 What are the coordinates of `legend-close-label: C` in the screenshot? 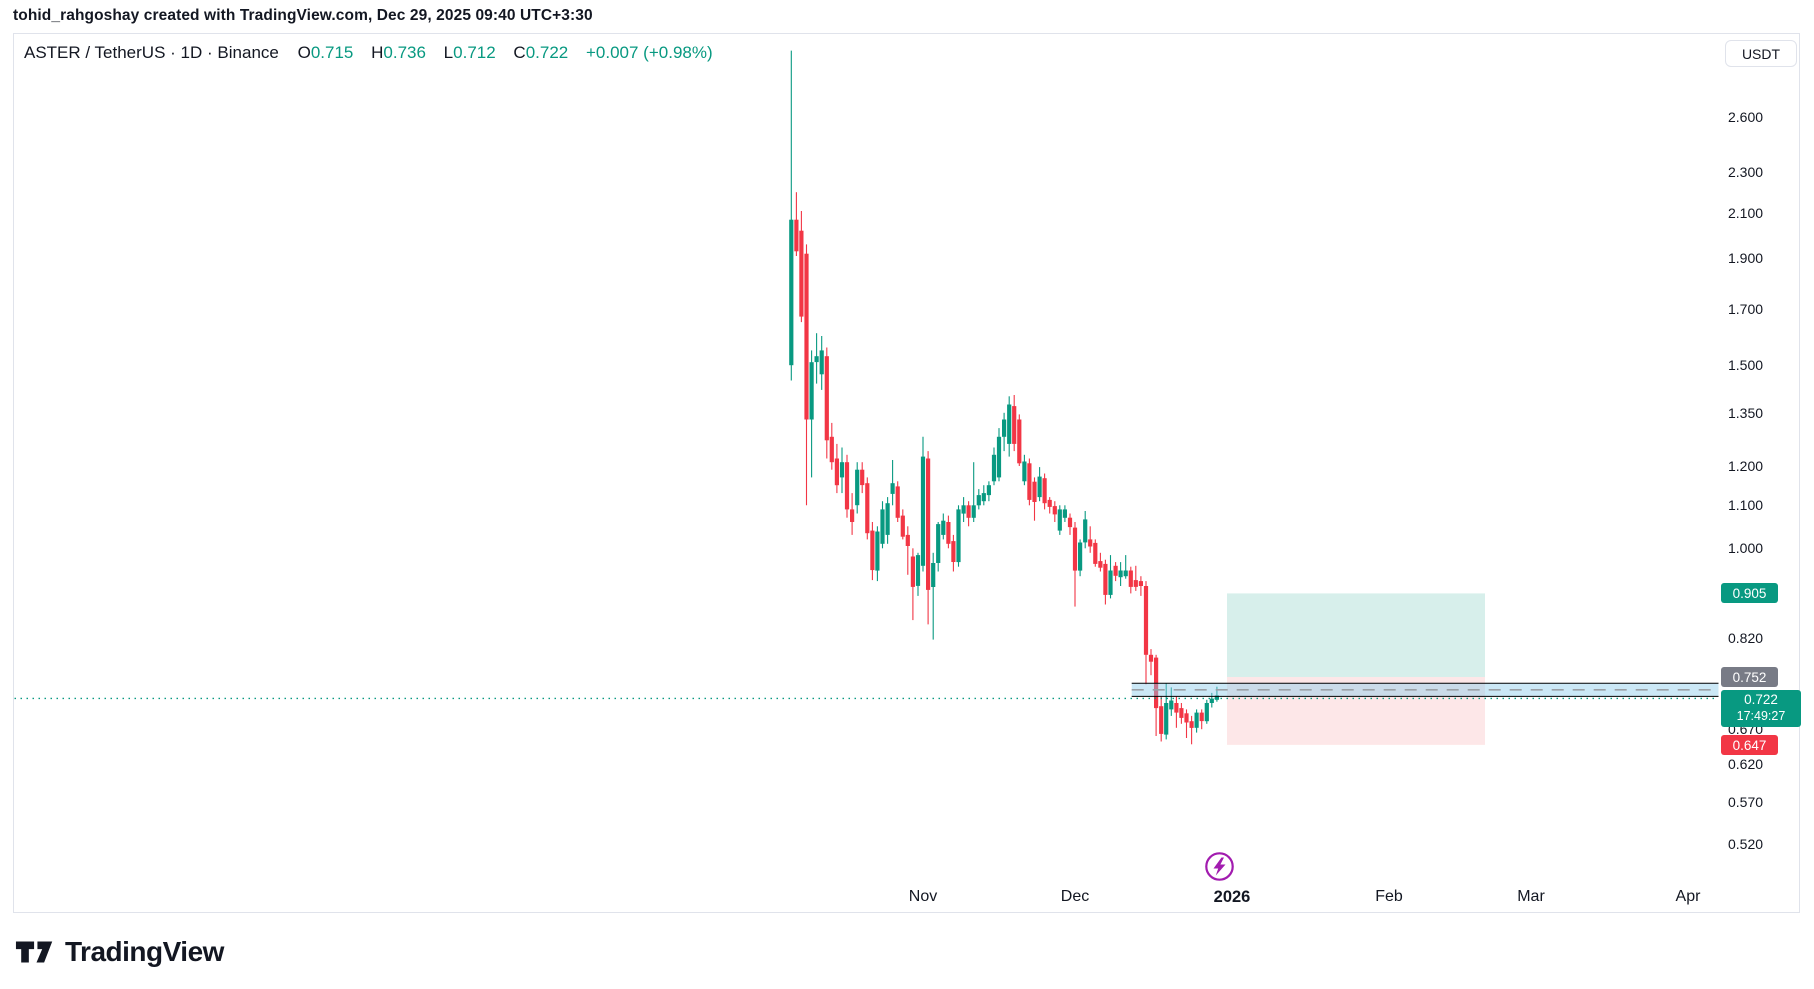 It's located at (519, 52).